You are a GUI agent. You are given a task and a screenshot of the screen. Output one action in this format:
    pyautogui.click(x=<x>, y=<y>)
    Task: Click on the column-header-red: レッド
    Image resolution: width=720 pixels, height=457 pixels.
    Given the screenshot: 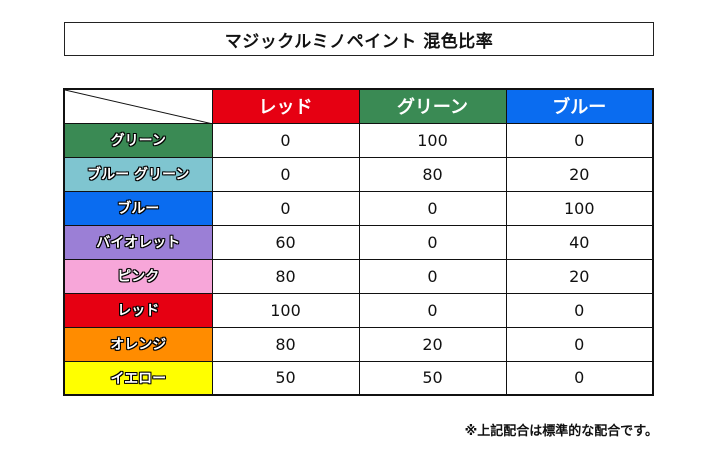 What is the action you would take?
    pyautogui.click(x=285, y=106)
    